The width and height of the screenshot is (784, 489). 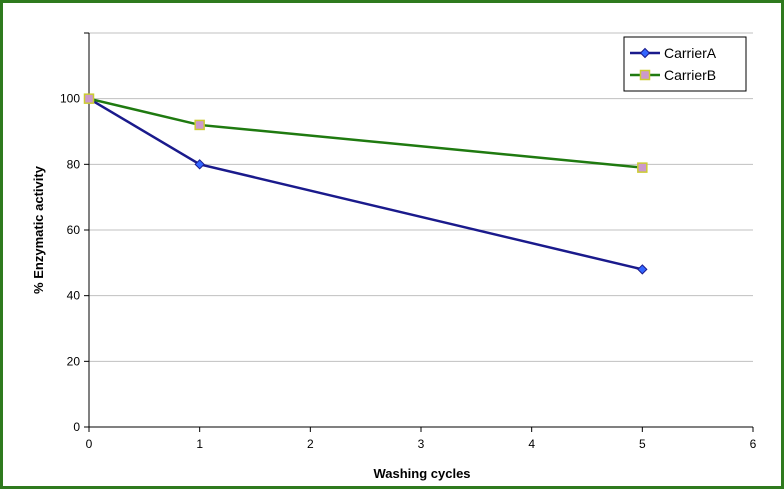 I want to click on y-tick-label: 100, so click(x=70, y=99).